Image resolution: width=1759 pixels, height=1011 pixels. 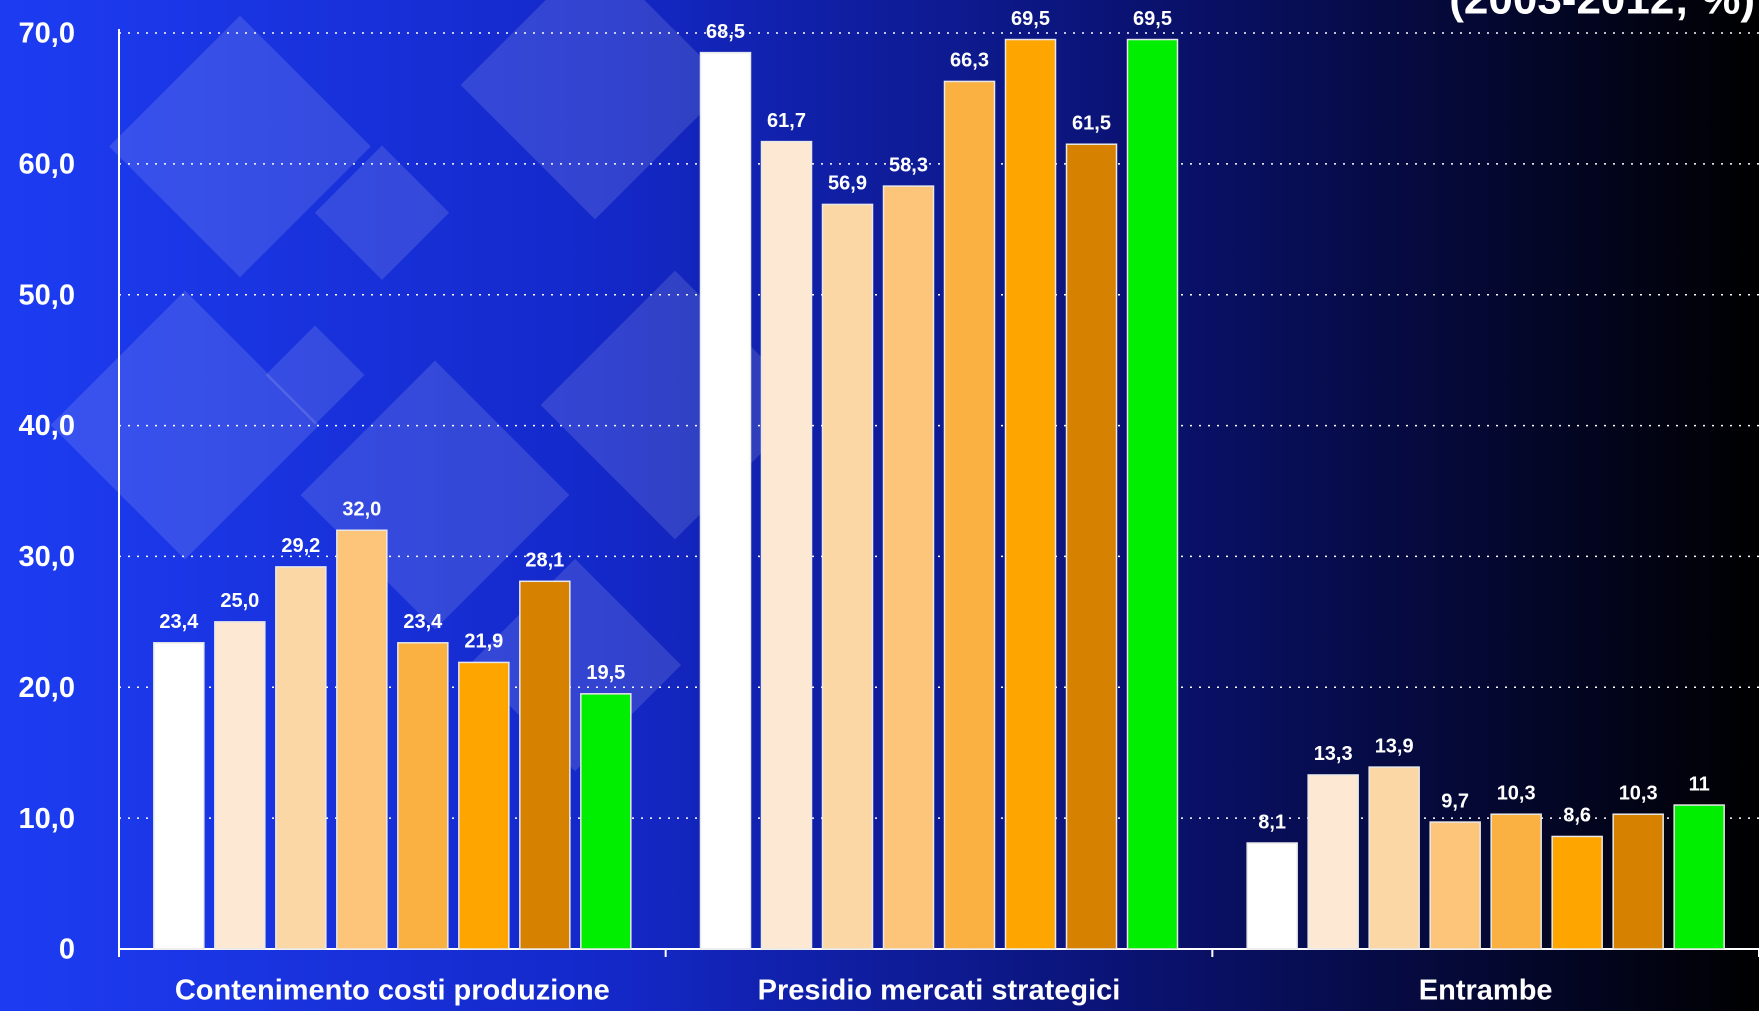 I want to click on value-label: 61,7, so click(x=786, y=121).